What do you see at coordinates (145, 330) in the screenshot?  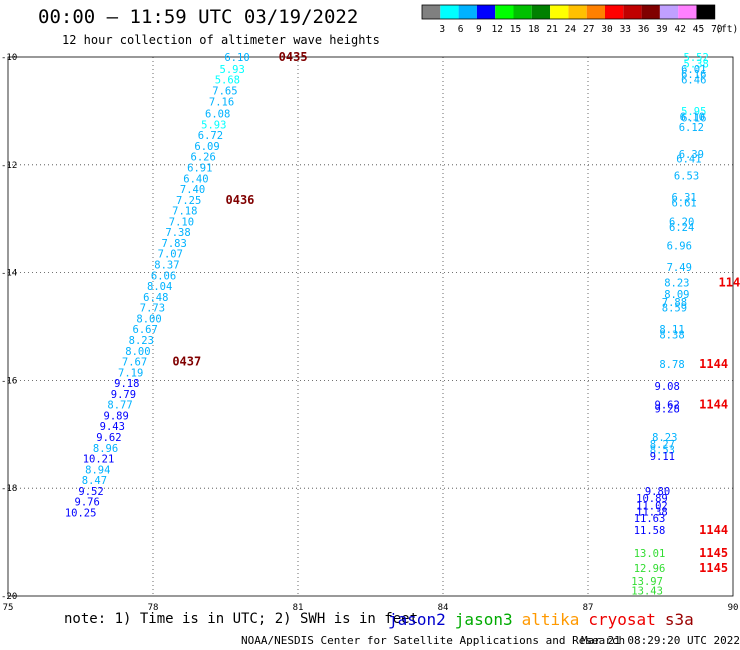 I see `wave-height-label: 6.67` at bounding box center [145, 330].